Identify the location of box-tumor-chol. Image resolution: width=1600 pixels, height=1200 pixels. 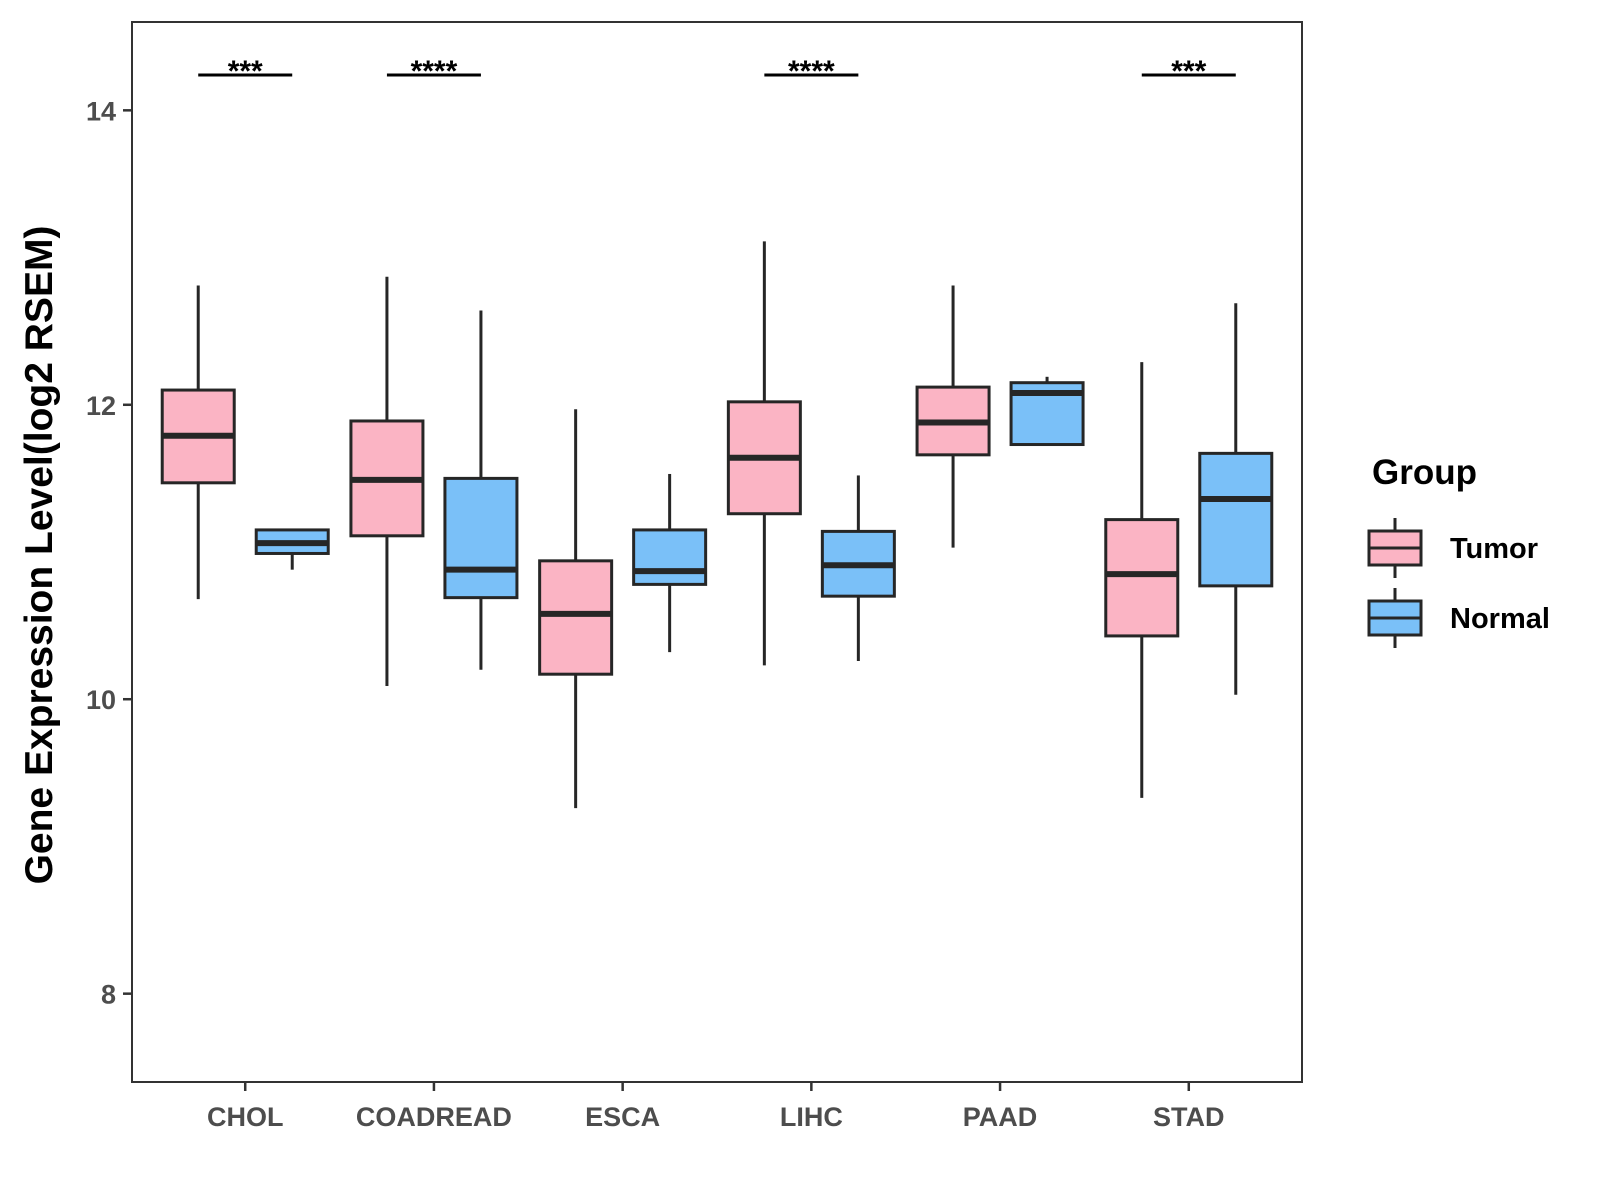
(198, 442).